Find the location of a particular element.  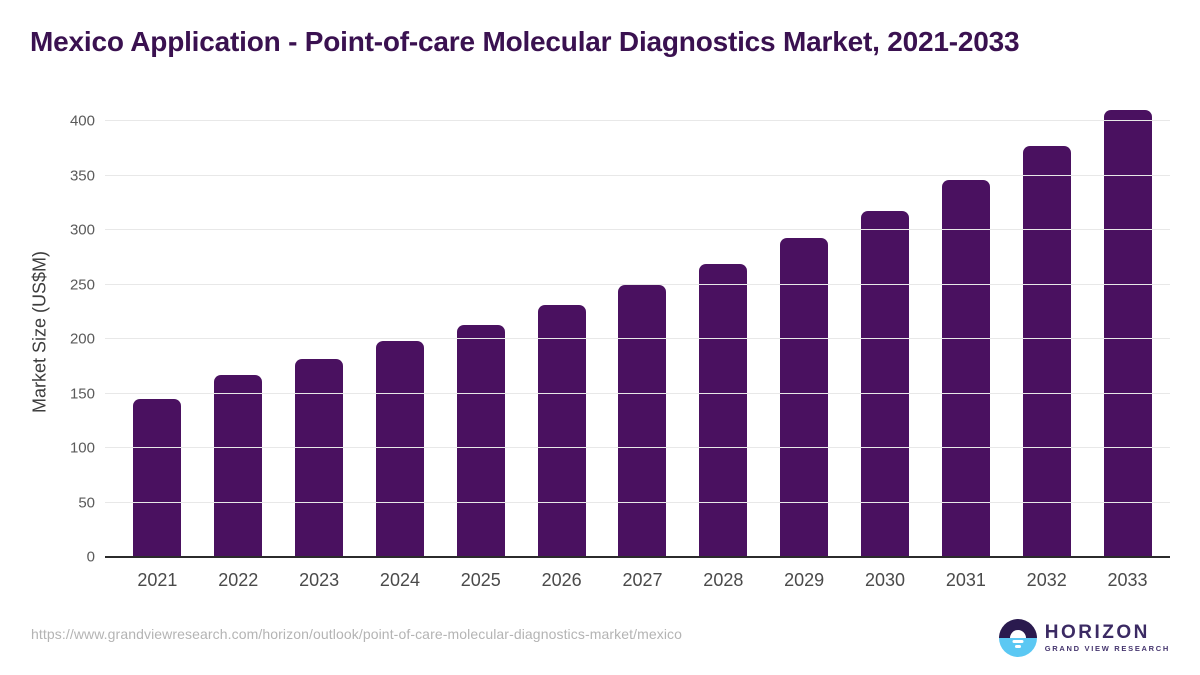

bar-2022 is located at coordinates (238, 466).